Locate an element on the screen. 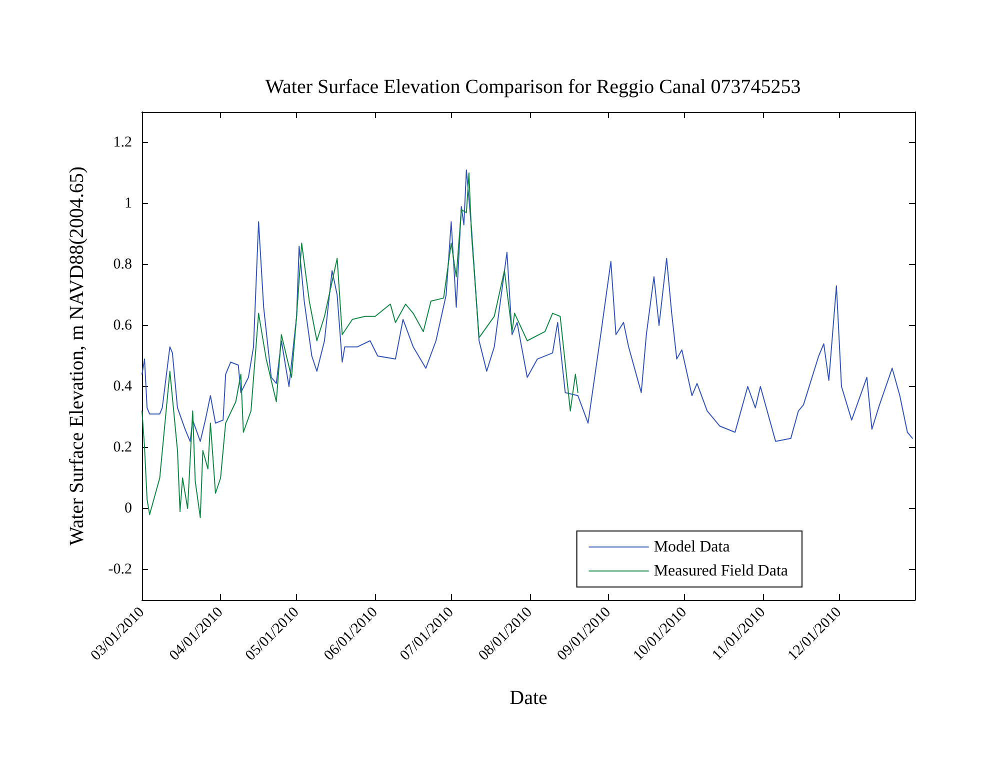 The width and height of the screenshot is (998, 759). y-tick-label: 1.2 is located at coordinates (122, 142).